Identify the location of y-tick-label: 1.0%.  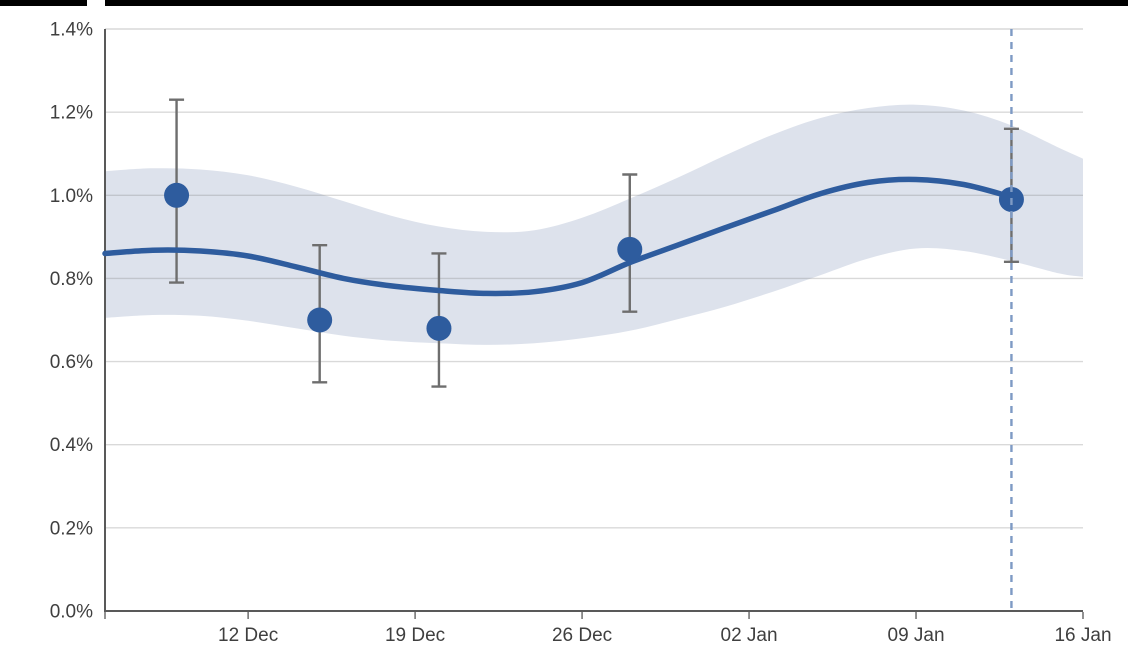
(71, 196).